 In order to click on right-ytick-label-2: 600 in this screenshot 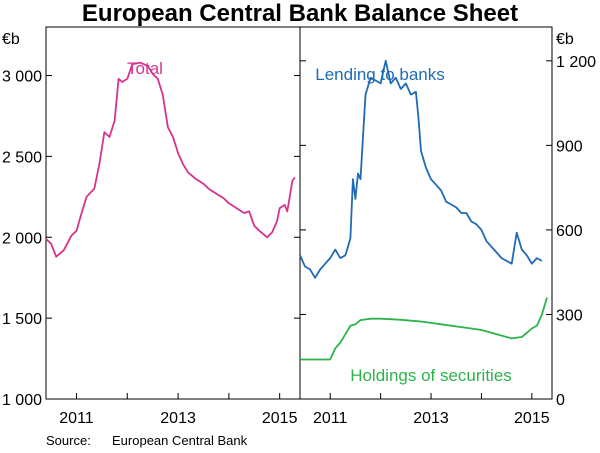, I will do `click(569, 231)`.